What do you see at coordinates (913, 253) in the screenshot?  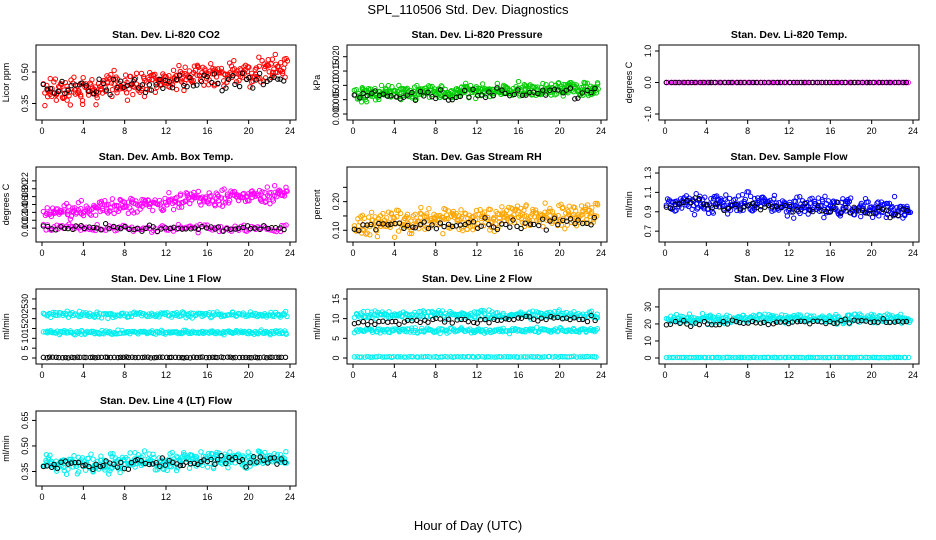 I see `x-tick-label: 24` at bounding box center [913, 253].